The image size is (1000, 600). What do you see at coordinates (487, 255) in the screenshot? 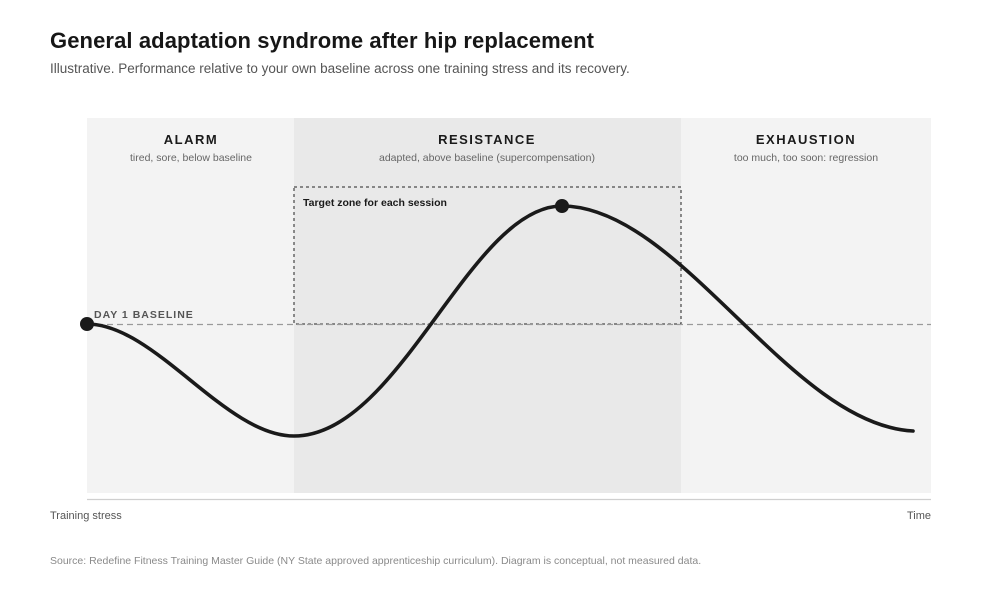
I see `target-zone-box` at bounding box center [487, 255].